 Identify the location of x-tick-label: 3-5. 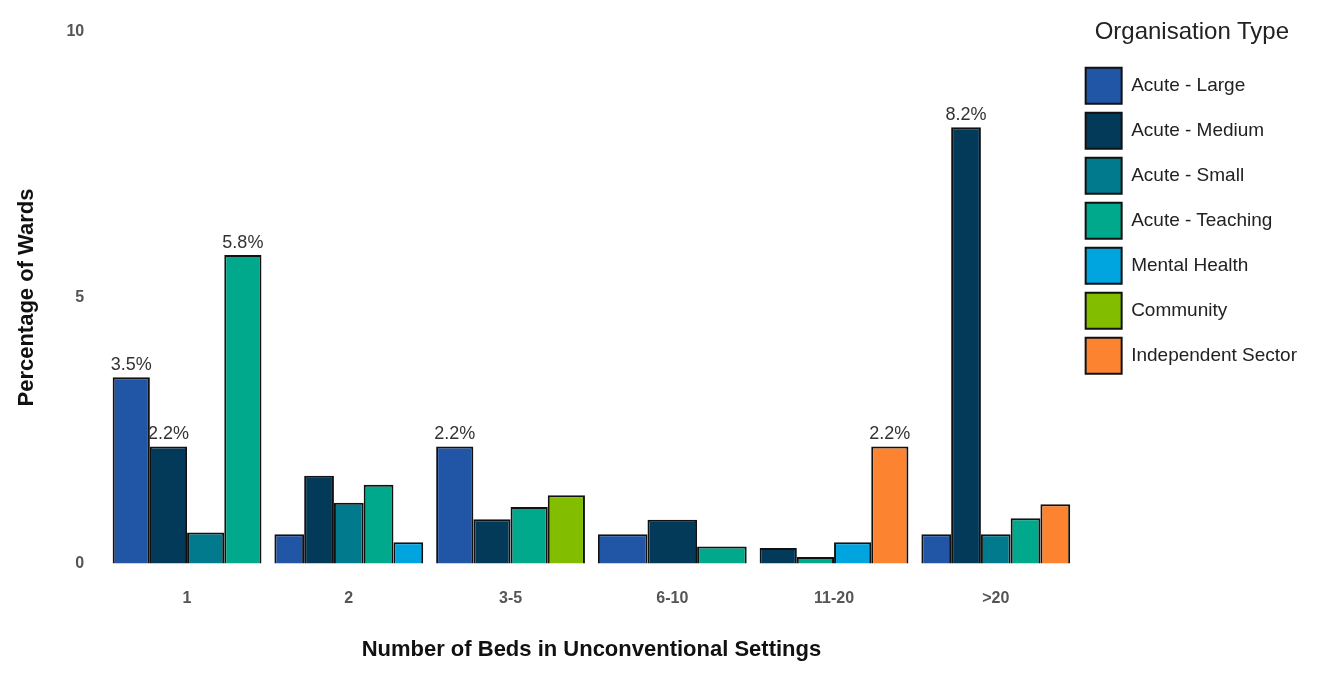
(510, 598).